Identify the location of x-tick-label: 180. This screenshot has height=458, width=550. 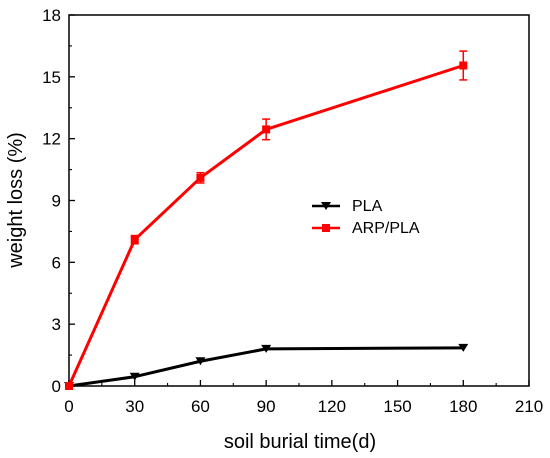
(463, 406).